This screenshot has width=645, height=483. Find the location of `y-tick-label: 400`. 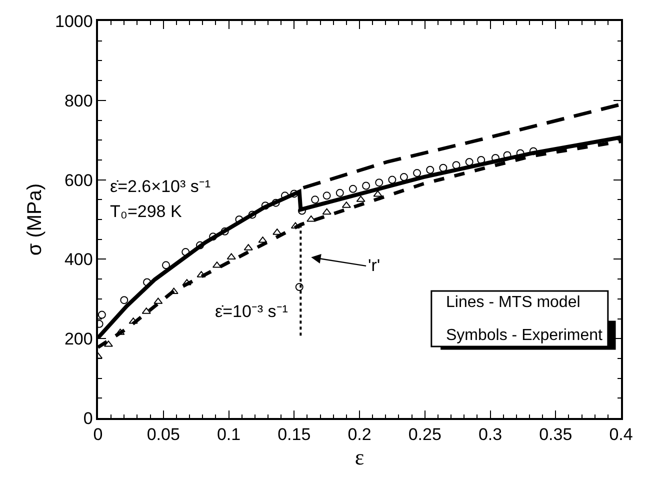

y-tick-label: 400 is located at coordinates (78, 260).